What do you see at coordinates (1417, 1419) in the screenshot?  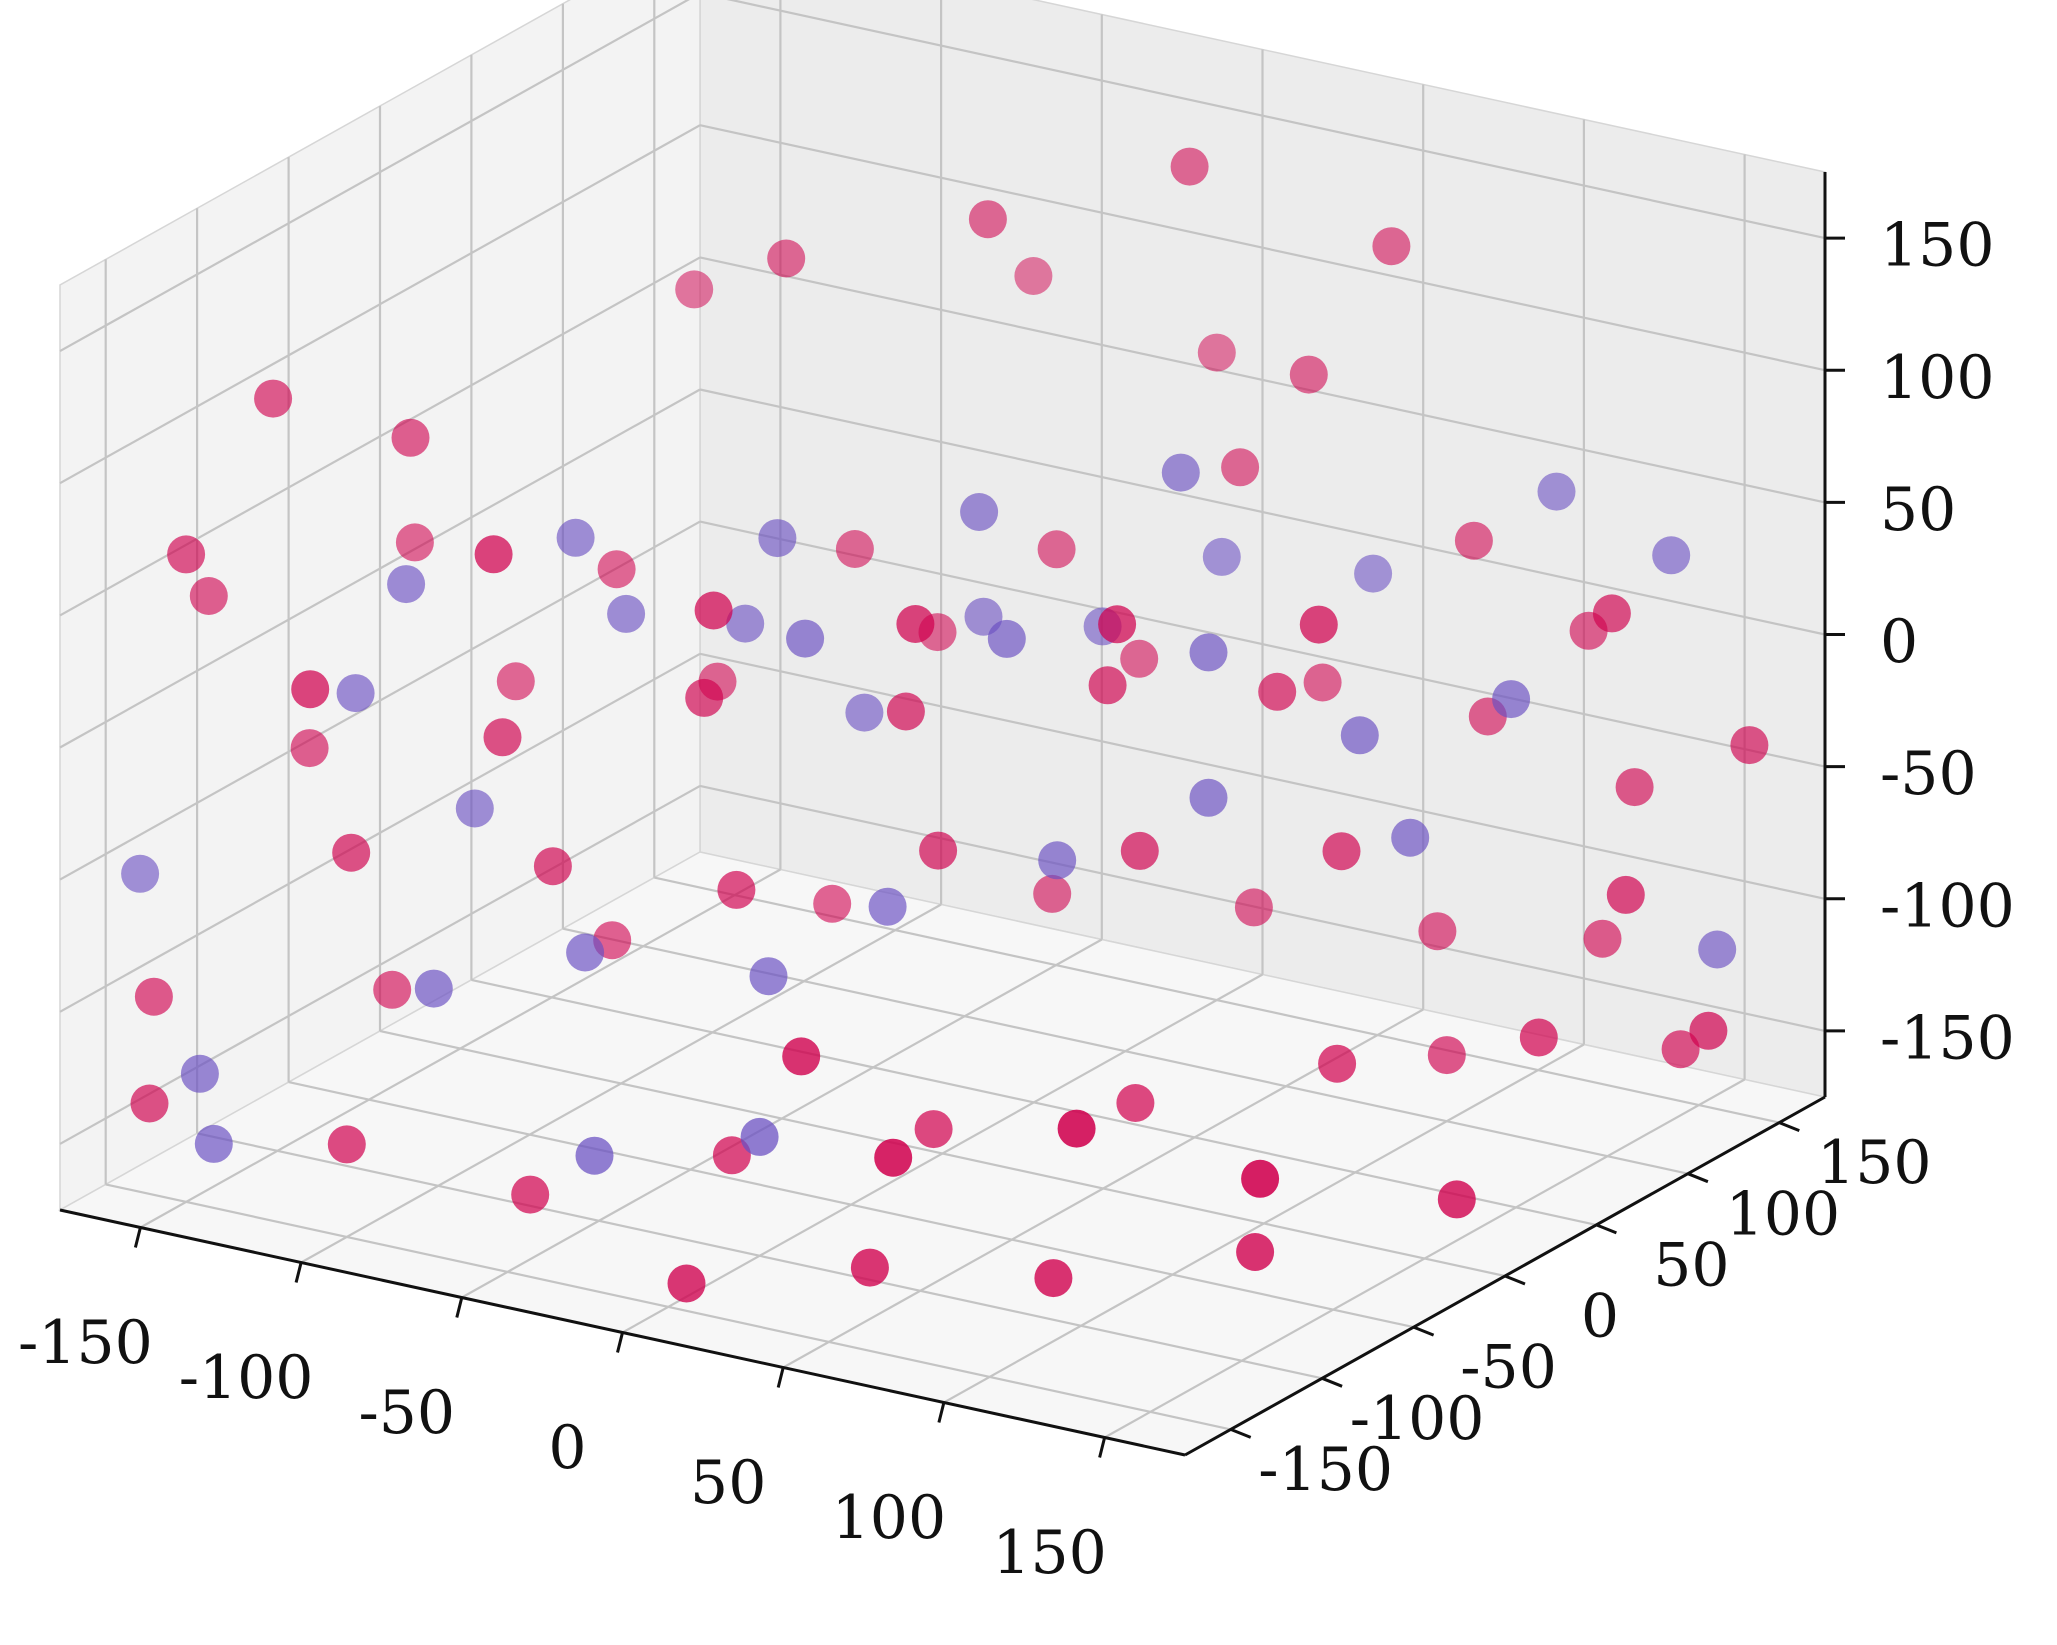 I see `y-tick-label: -100` at bounding box center [1417, 1419].